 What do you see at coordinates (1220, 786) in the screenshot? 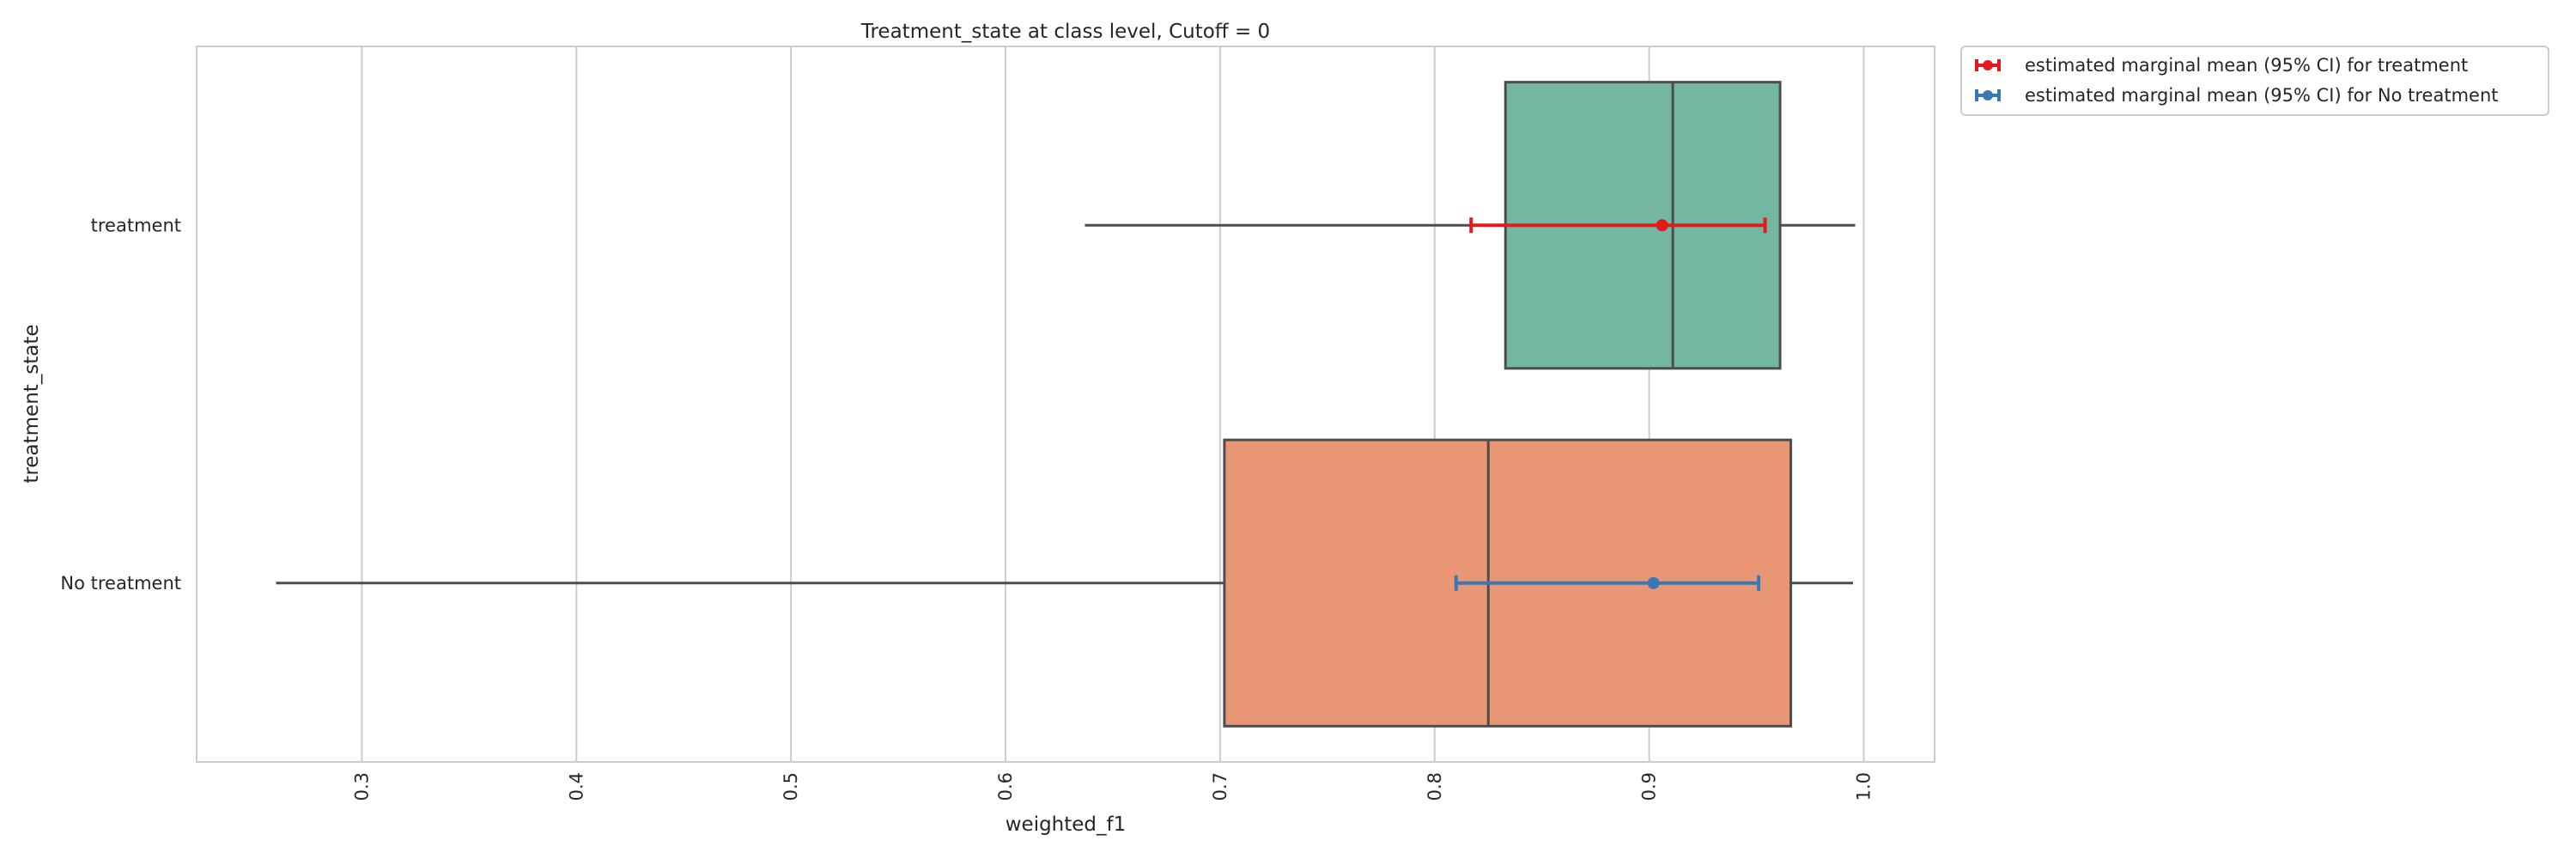
I see `x-tick-label-4: 0.7` at bounding box center [1220, 786].